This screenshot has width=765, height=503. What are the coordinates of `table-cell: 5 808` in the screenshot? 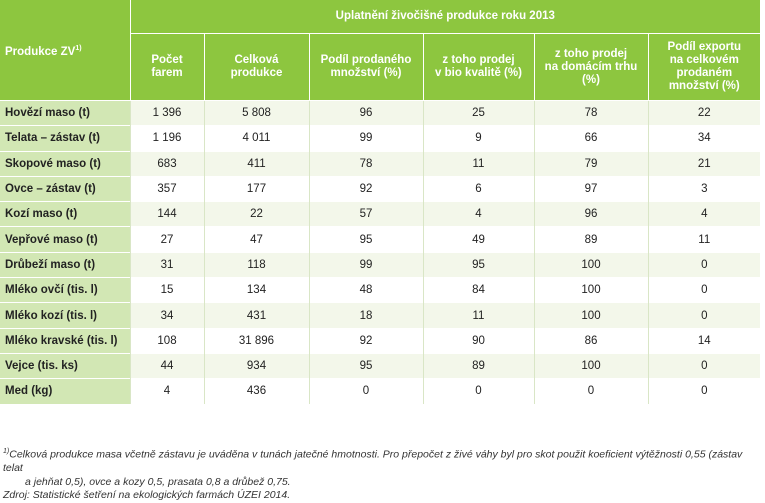 It's located at (256, 112).